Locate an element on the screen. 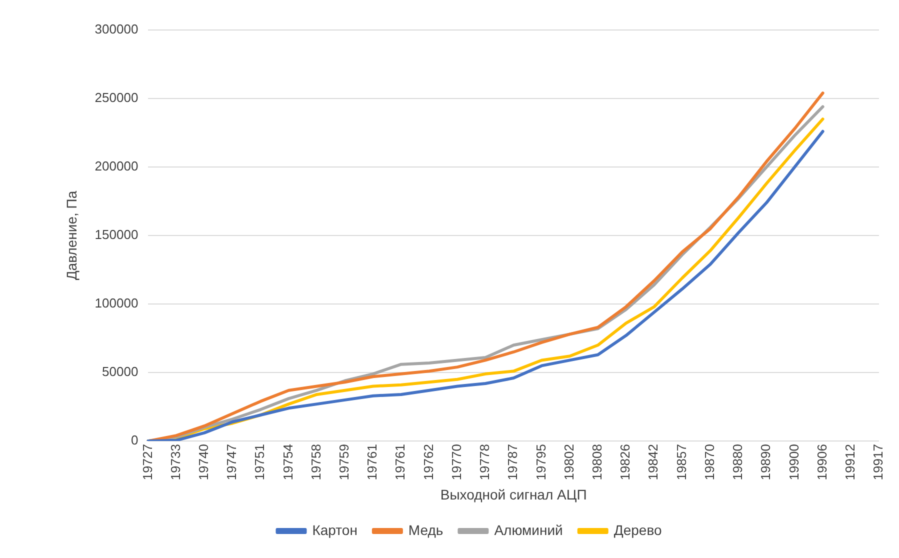  x-tick-label: 19770 is located at coordinates (456, 462).